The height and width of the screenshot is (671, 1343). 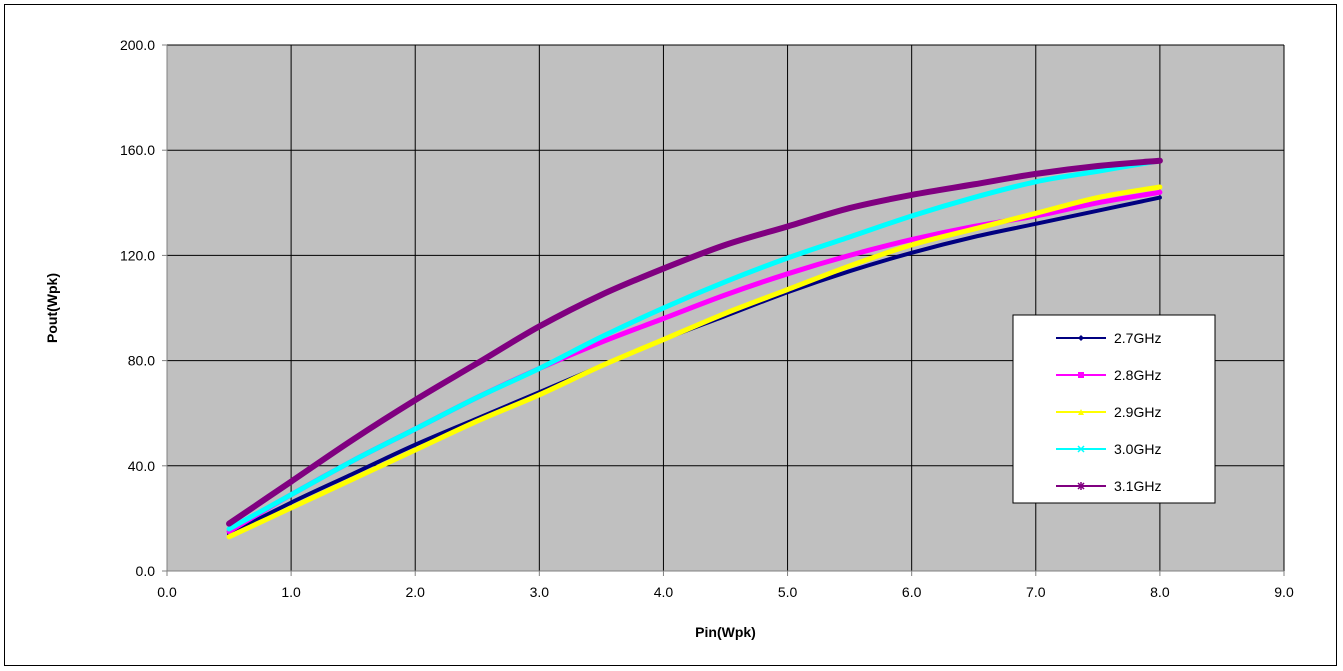 I want to click on y-tick-label: 0.0, so click(x=146, y=571).